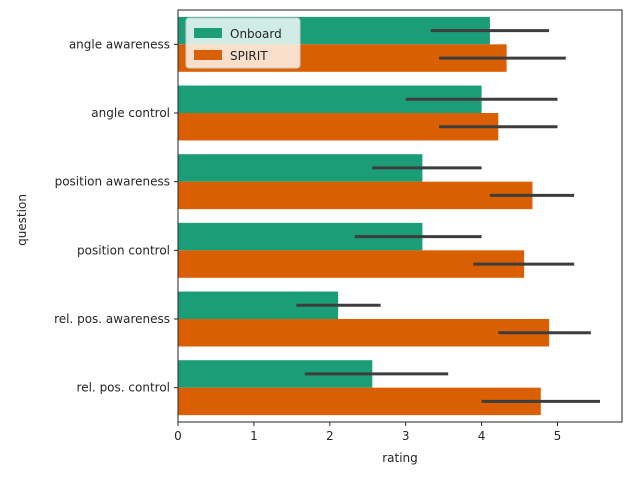  Describe the element at coordinates (123, 388) in the screenshot. I see `y-tick-label-5: rel. pos. control` at that location.